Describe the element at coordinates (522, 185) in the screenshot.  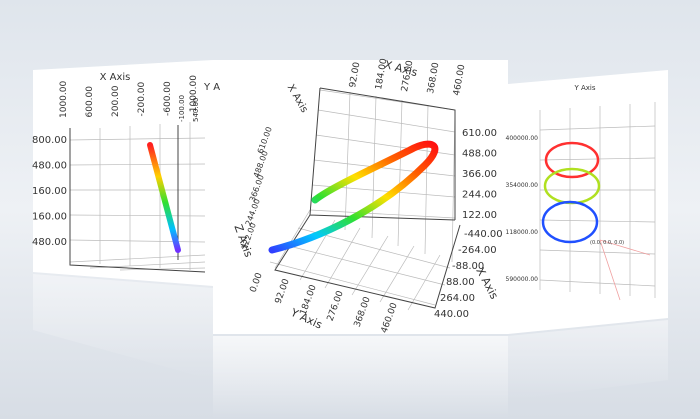
I see `tick-label: 354000.00` at that location.